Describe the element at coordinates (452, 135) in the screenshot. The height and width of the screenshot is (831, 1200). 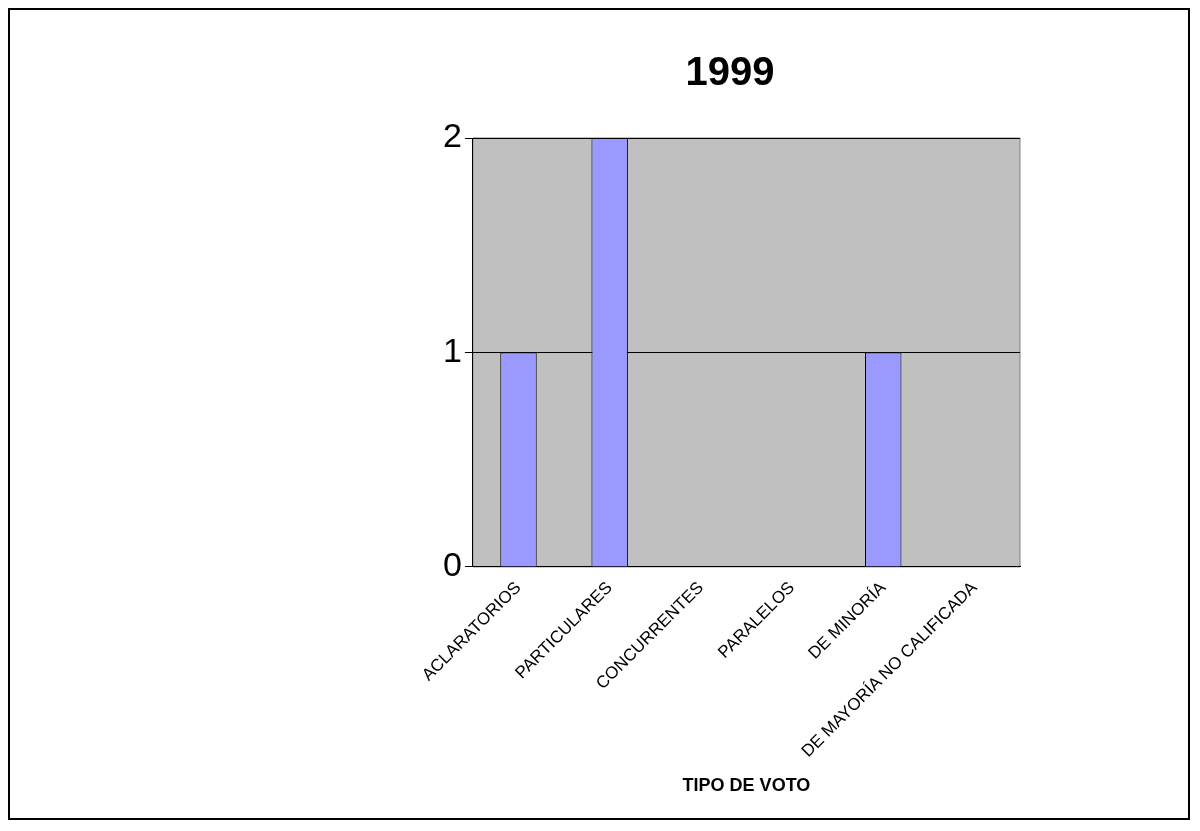
I see `y-tick-label: 2` at that location.